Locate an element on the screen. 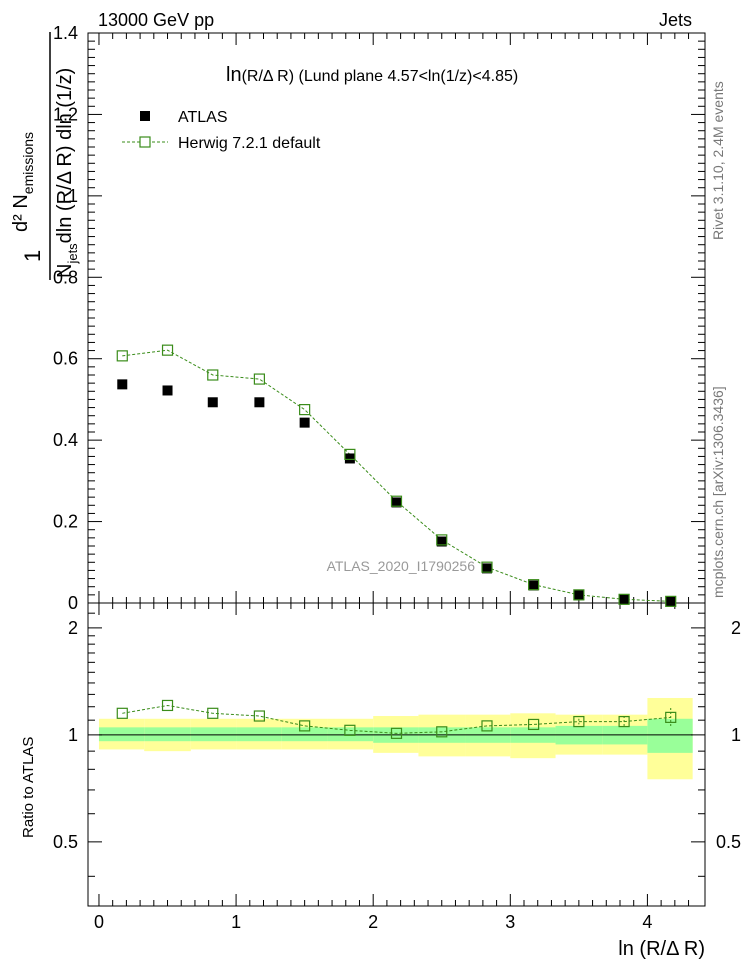  ratio-y-tick-label: 1 is located at coordinates (73, 735).